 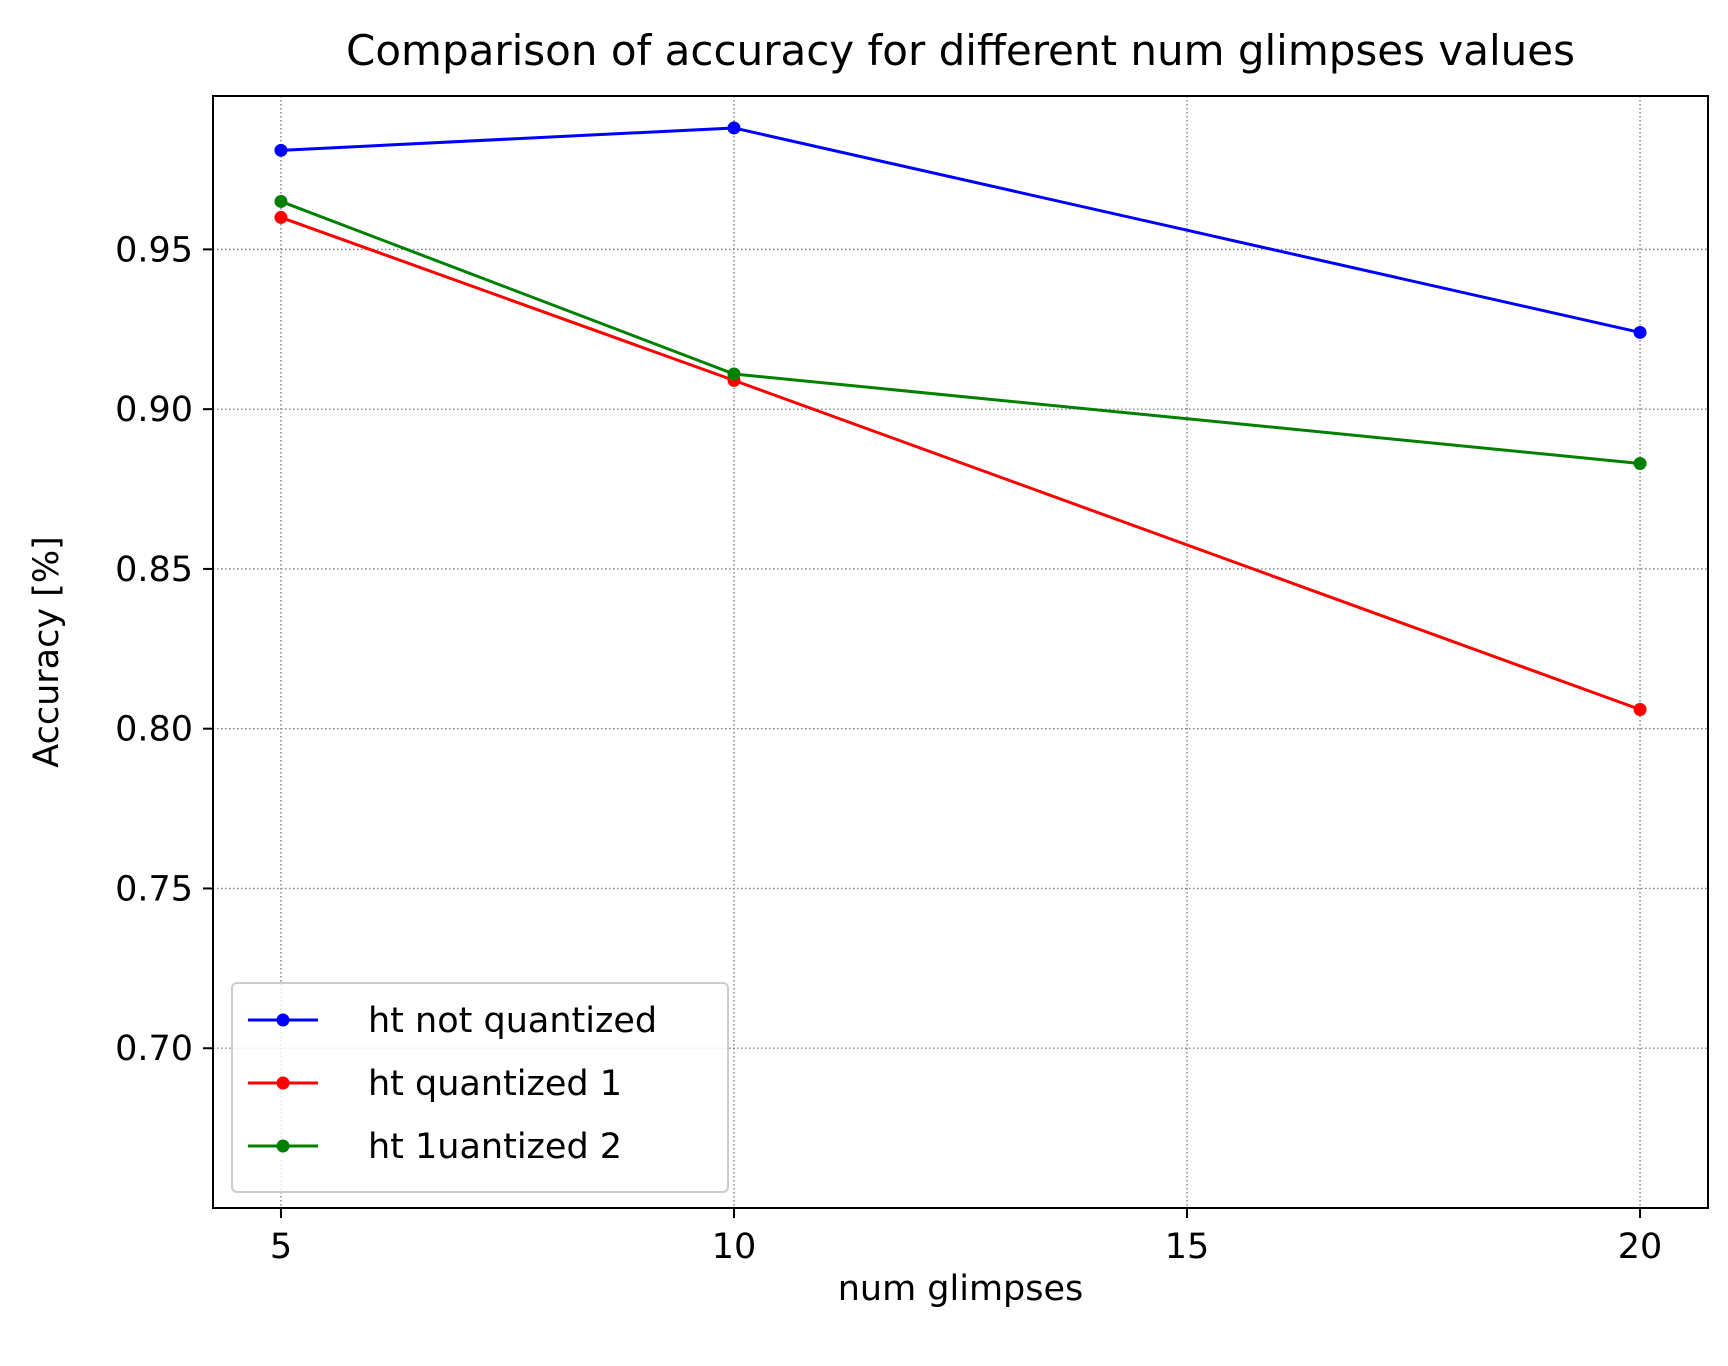 I want to click on legend-item: ht not quantized, so click(x=452, y=1021).